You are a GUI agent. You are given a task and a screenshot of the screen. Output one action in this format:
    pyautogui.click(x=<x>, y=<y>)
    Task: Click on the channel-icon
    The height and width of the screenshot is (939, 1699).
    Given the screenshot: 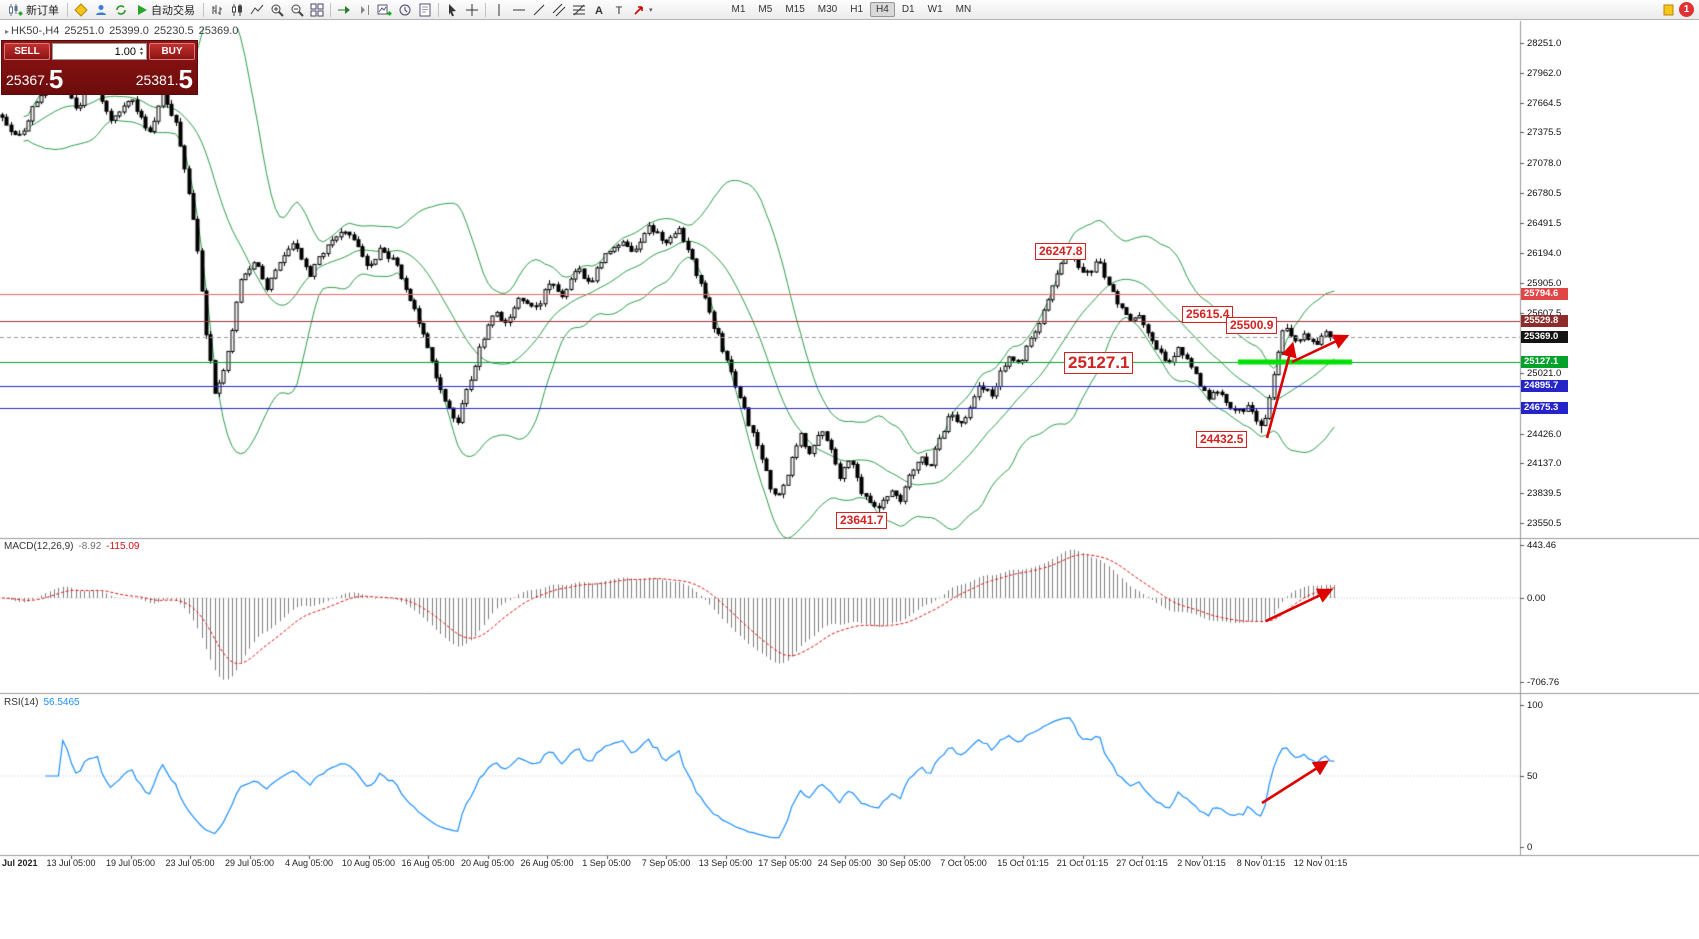 What is the action you would take?
    pyautogui.click(x=559, y=9)
    